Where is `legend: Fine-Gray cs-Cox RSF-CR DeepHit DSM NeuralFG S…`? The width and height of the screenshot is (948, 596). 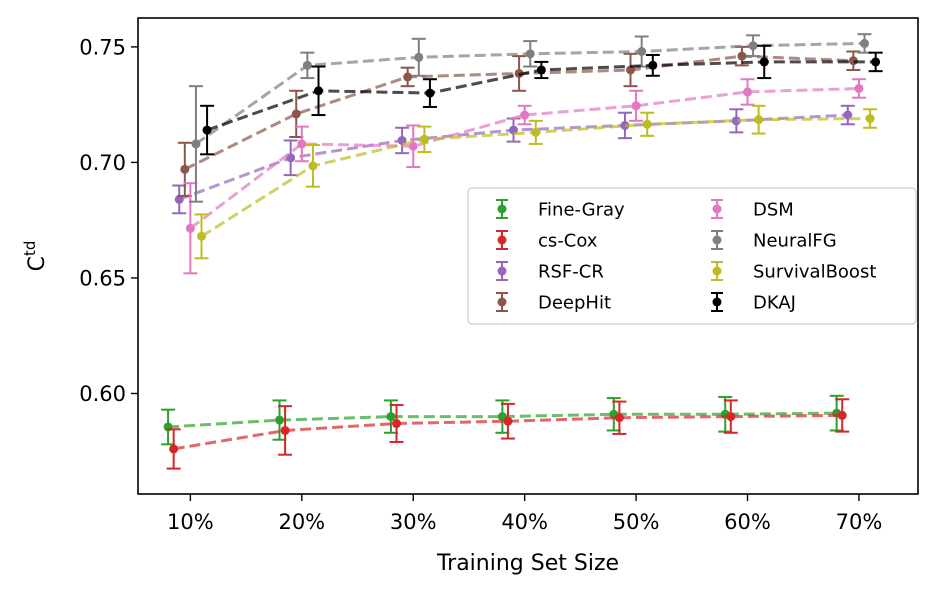 legend: Fine-Gray cs-Cox RSF-CR DeepHit DSM NeuralFG S… is located at coordinates (692, 256).